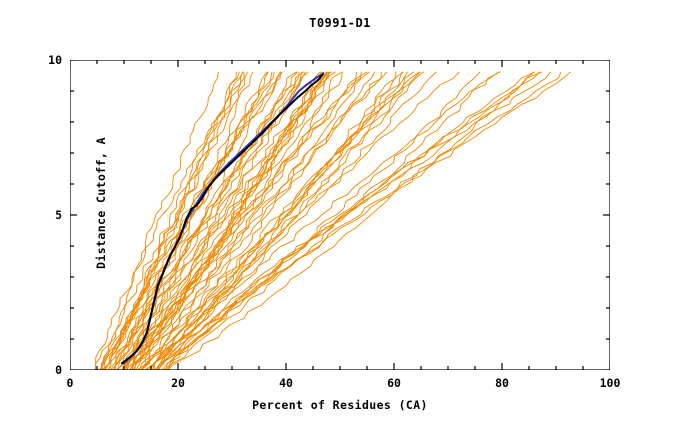 This screenshot has width=680, height=440. I want to click on y-tick-0: 0, so click(58, 370).